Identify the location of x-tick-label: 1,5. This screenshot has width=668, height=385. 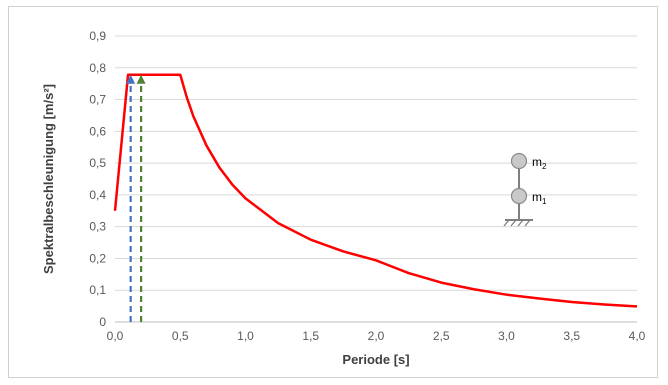
(310, 336).